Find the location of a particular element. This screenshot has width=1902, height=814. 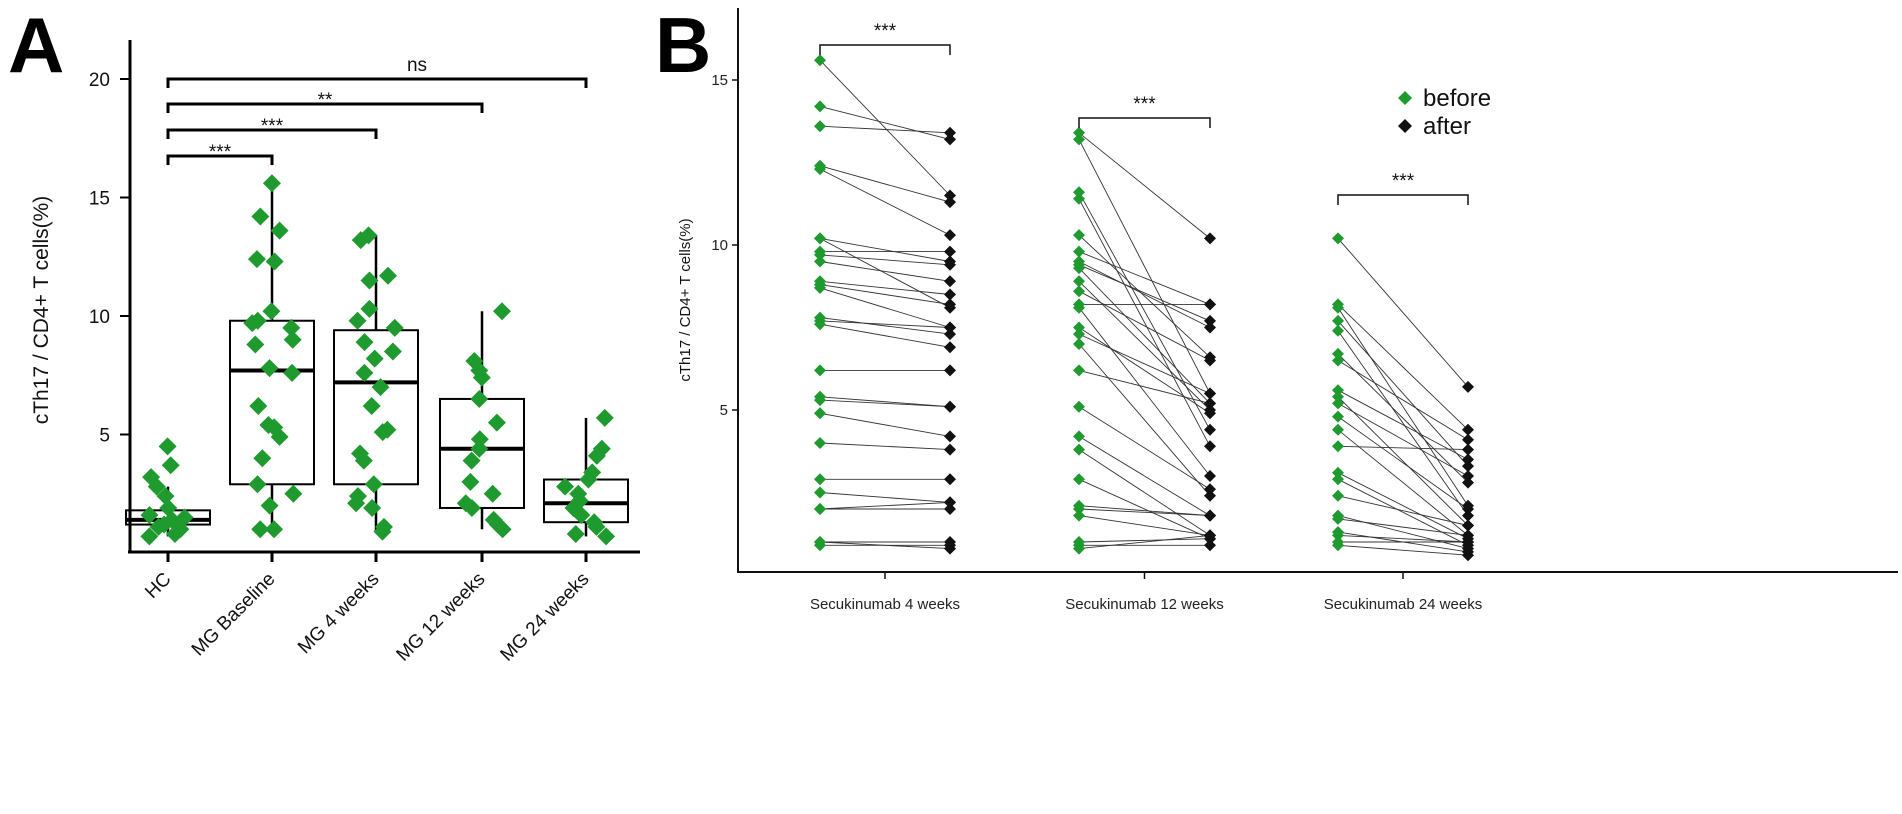

x-tick-label-b: Secukinumab 4 weeks is located at coordinates (885, 604).